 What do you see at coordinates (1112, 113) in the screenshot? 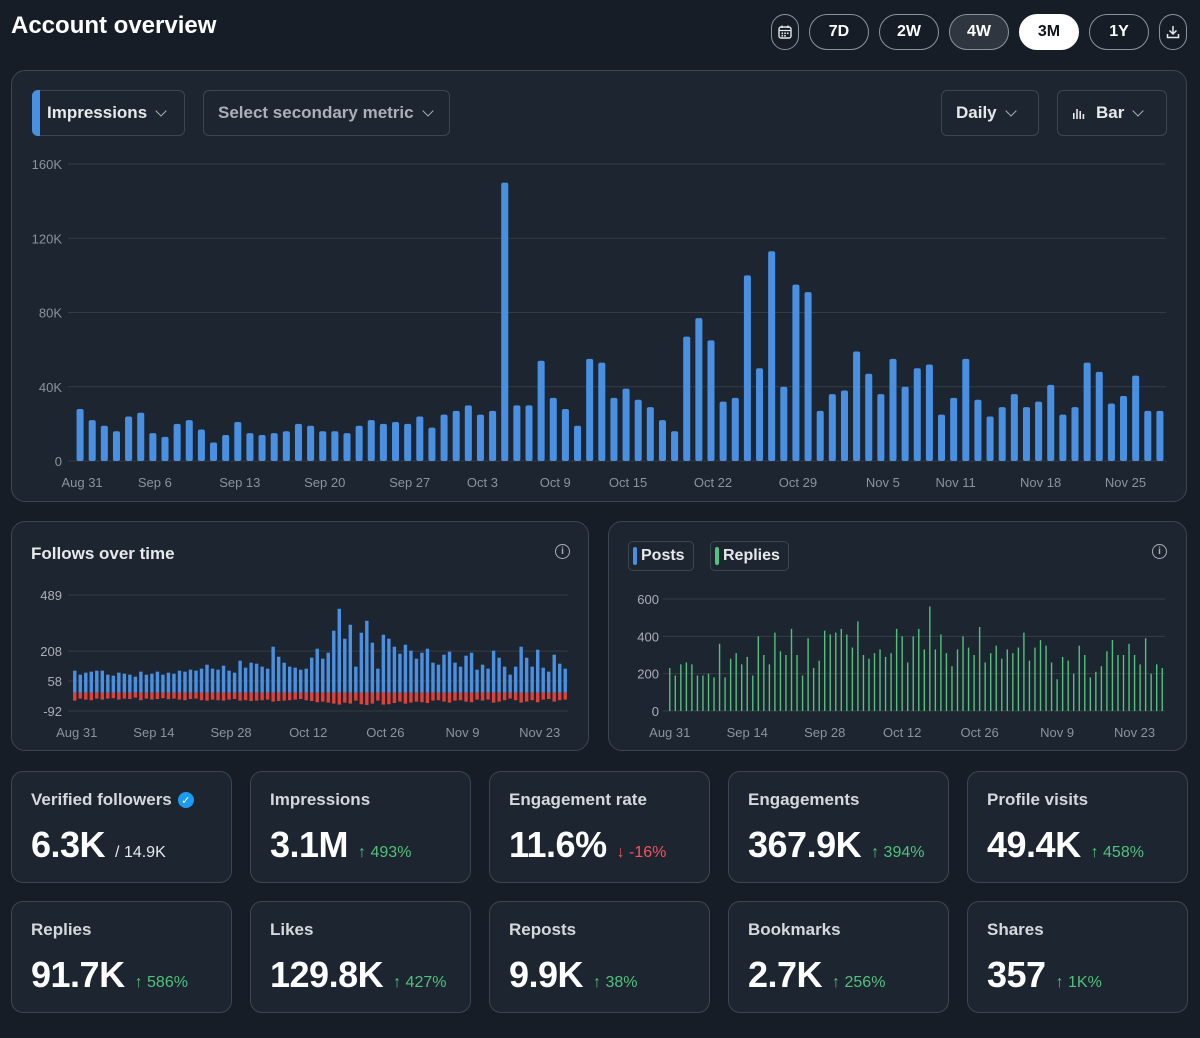
I see `chart-type-dropdown: Bar` at bounding box center [1112, 113].